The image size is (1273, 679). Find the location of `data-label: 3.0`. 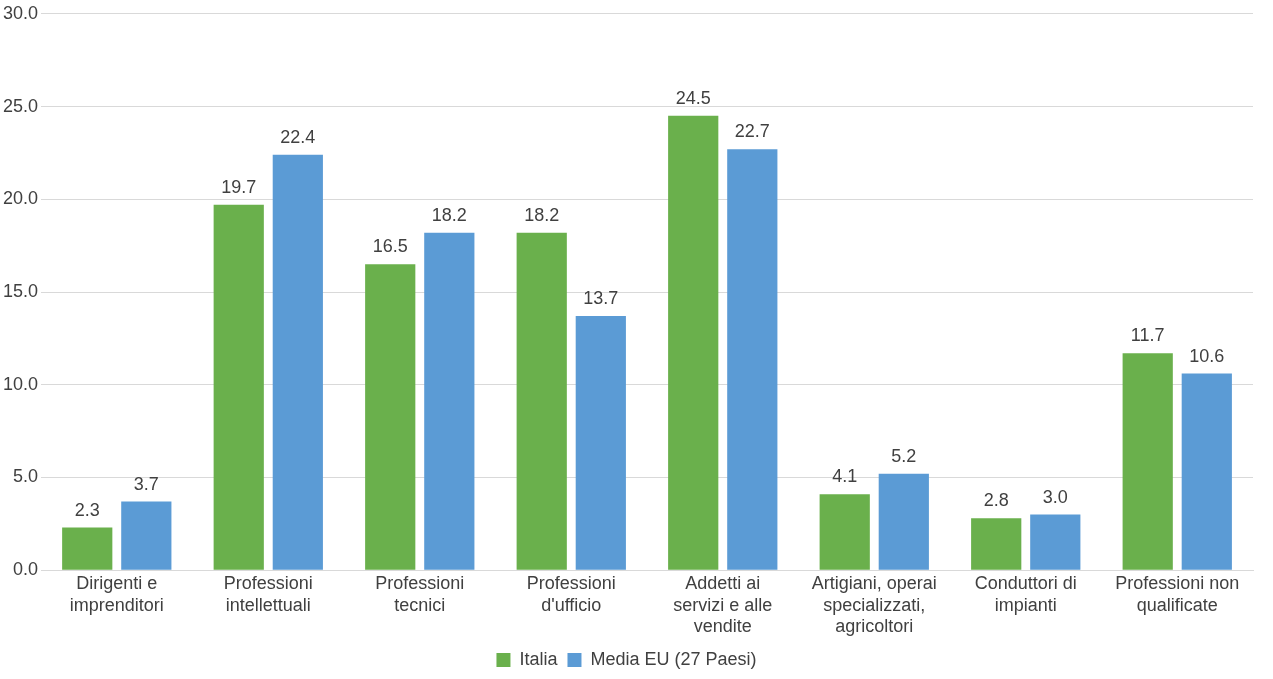

data-label: 3.0 is located at coordinates (1055, 496).